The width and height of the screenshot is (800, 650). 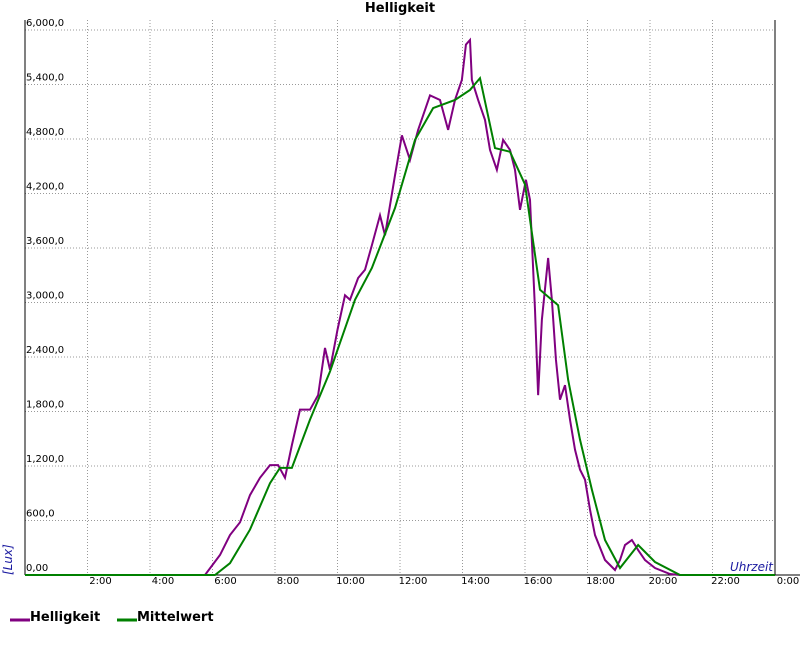 I want to click on y-tick-label: 600,0, so click(x=40, y=514).